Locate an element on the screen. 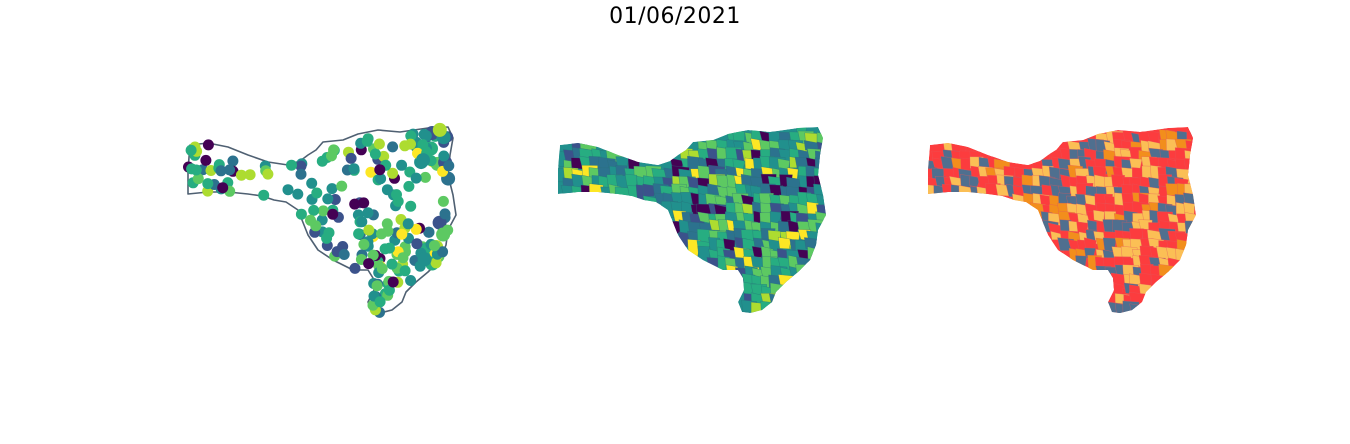  map-points-panel is located at coordinates (328, 220).